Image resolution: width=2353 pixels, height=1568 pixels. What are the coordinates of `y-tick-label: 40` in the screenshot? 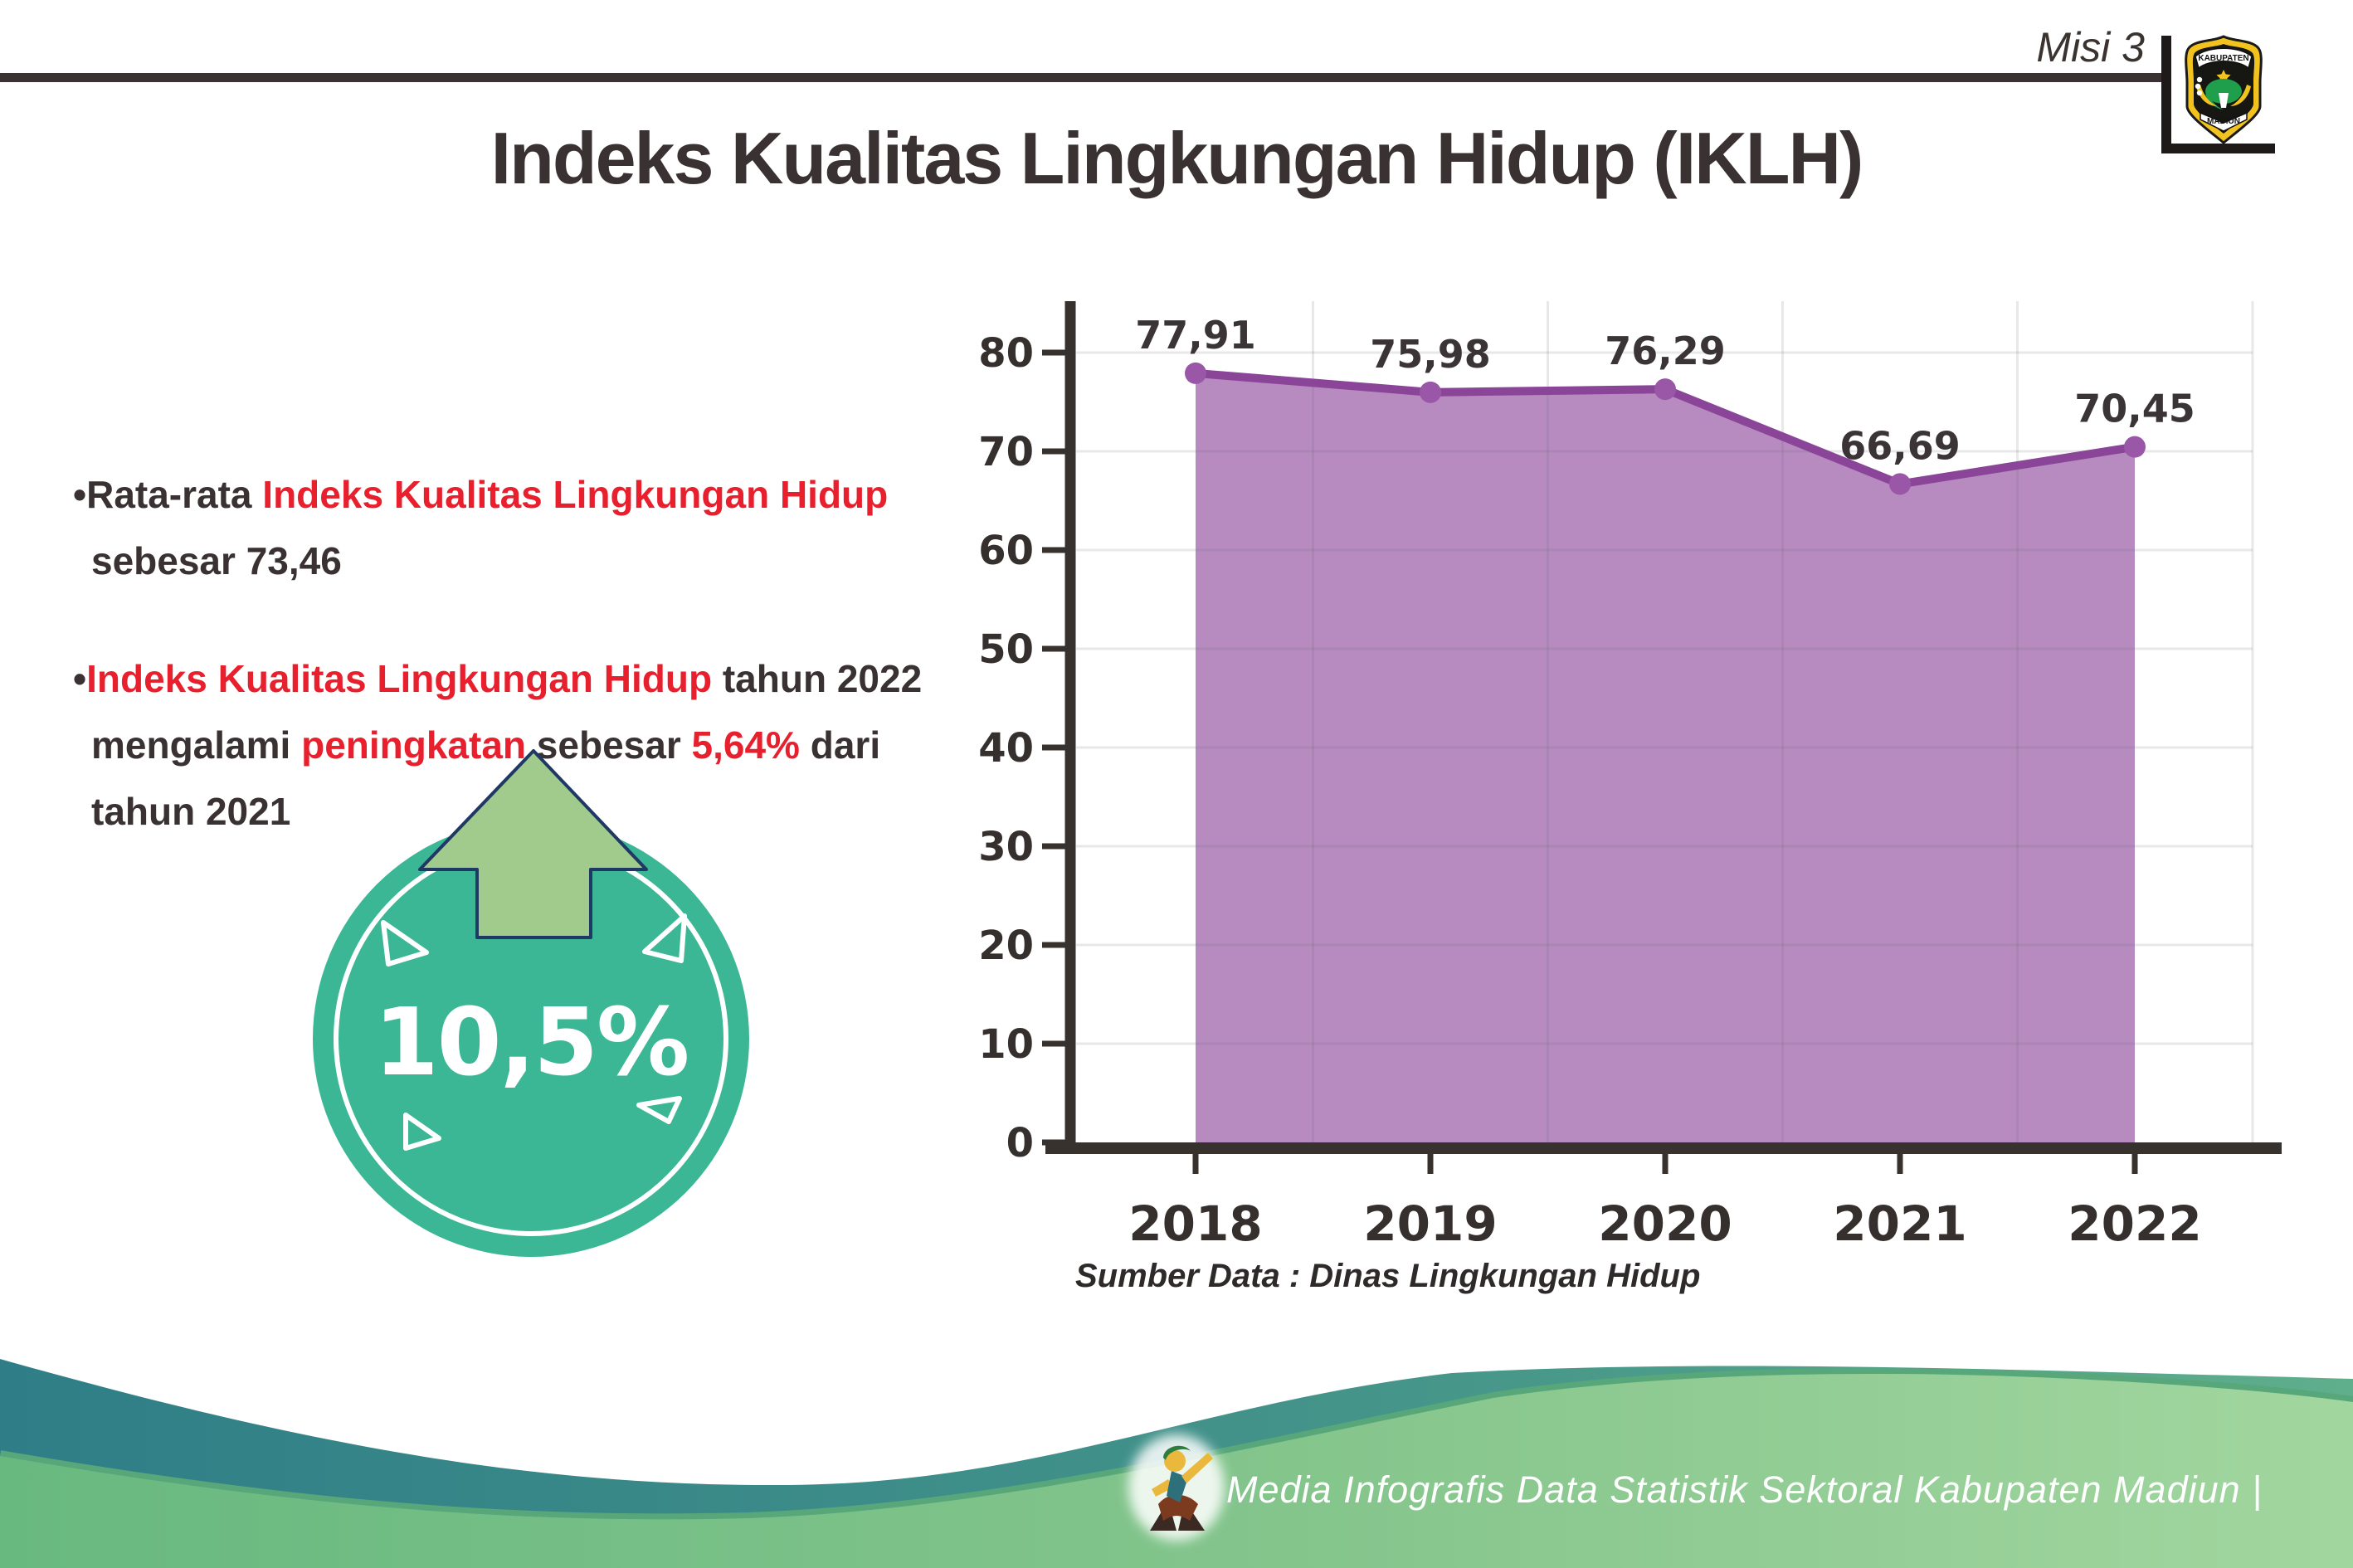 It's located at (1006, 748).